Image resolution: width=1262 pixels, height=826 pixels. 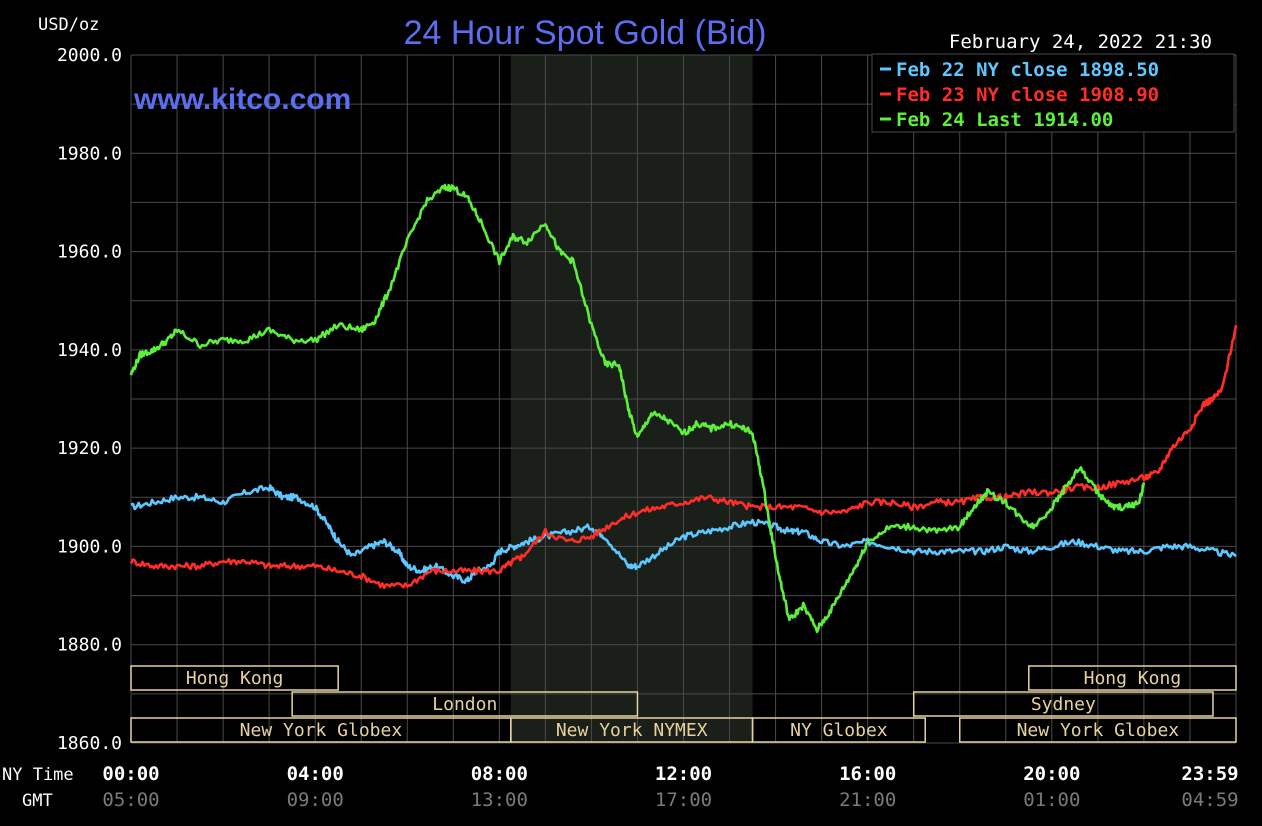 What do you see at coordinates (1209, 800) in the screenshot?
I see `x-tick-label-gmt: 04:59` at bounding box center [1209, 800].